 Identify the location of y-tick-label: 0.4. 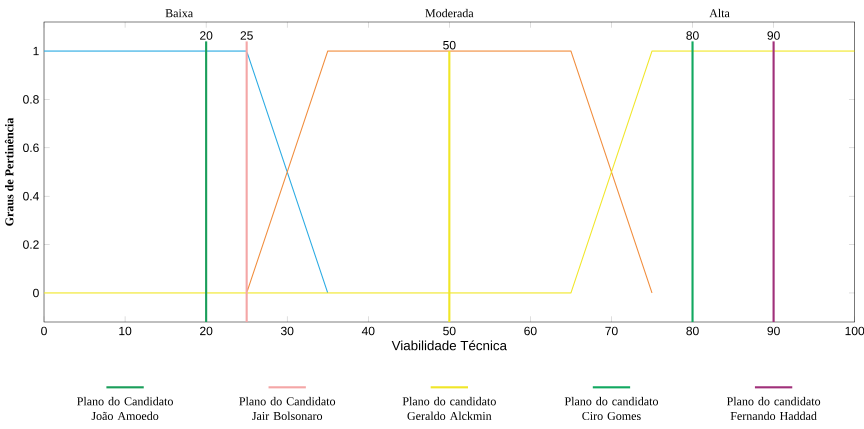
(31, 196).